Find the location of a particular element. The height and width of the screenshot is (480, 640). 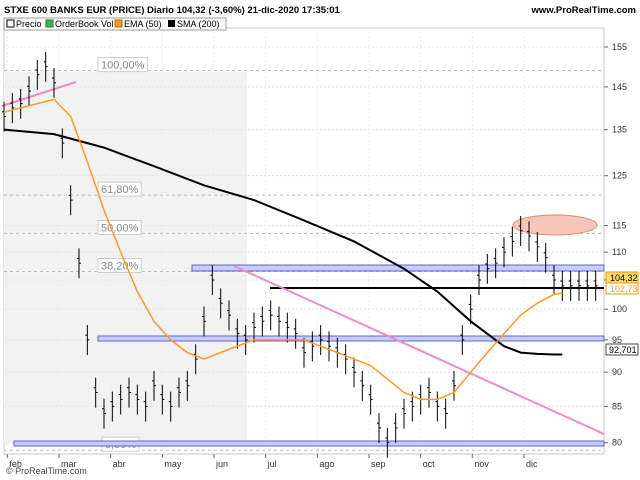

legend-swatch-sma is located at coordinates (171, 23).